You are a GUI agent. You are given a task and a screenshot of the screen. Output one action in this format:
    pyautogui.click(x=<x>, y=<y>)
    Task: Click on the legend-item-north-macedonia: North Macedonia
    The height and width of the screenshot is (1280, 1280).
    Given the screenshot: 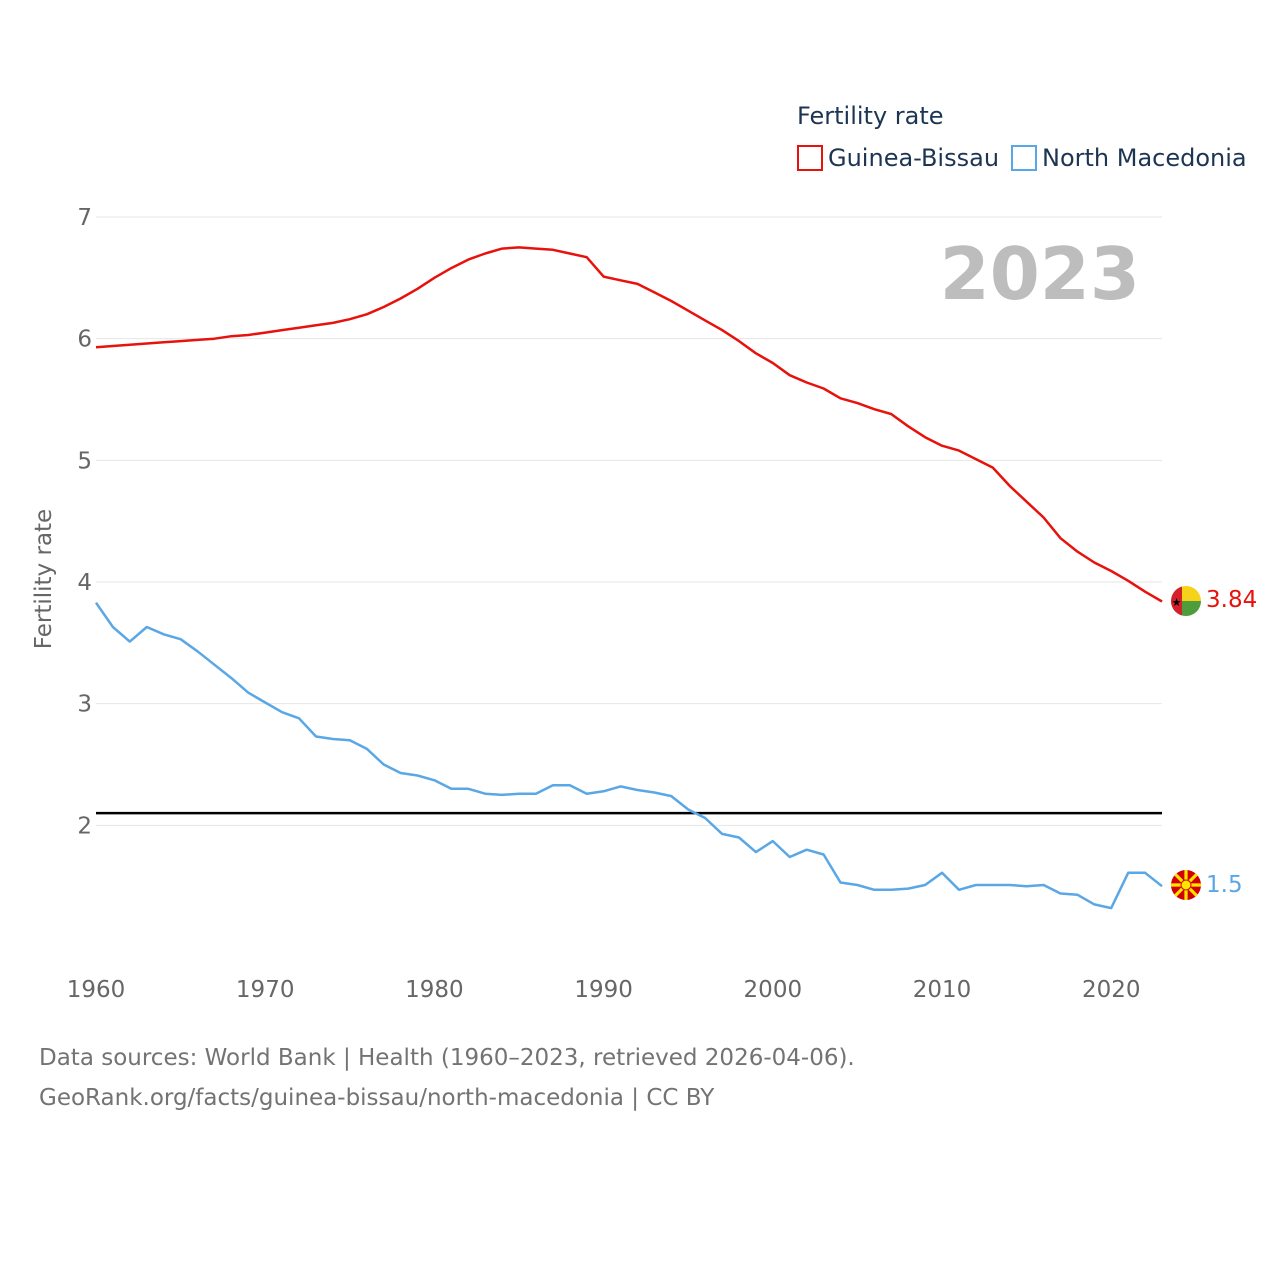 What is the action you would take?
    pyautogui.click(x=1129, y=158)
    